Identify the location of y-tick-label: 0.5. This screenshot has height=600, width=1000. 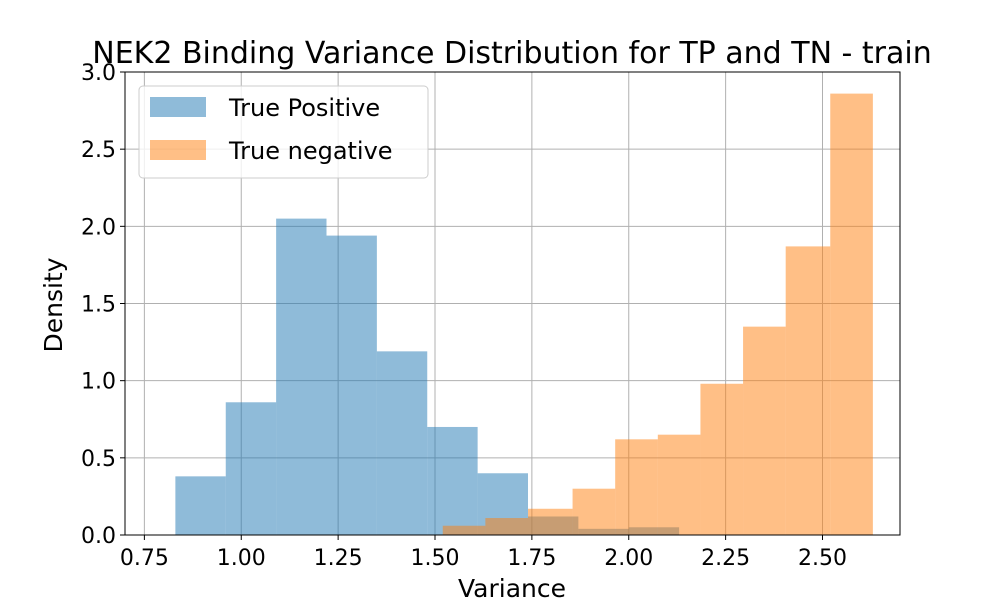
(98, 459).